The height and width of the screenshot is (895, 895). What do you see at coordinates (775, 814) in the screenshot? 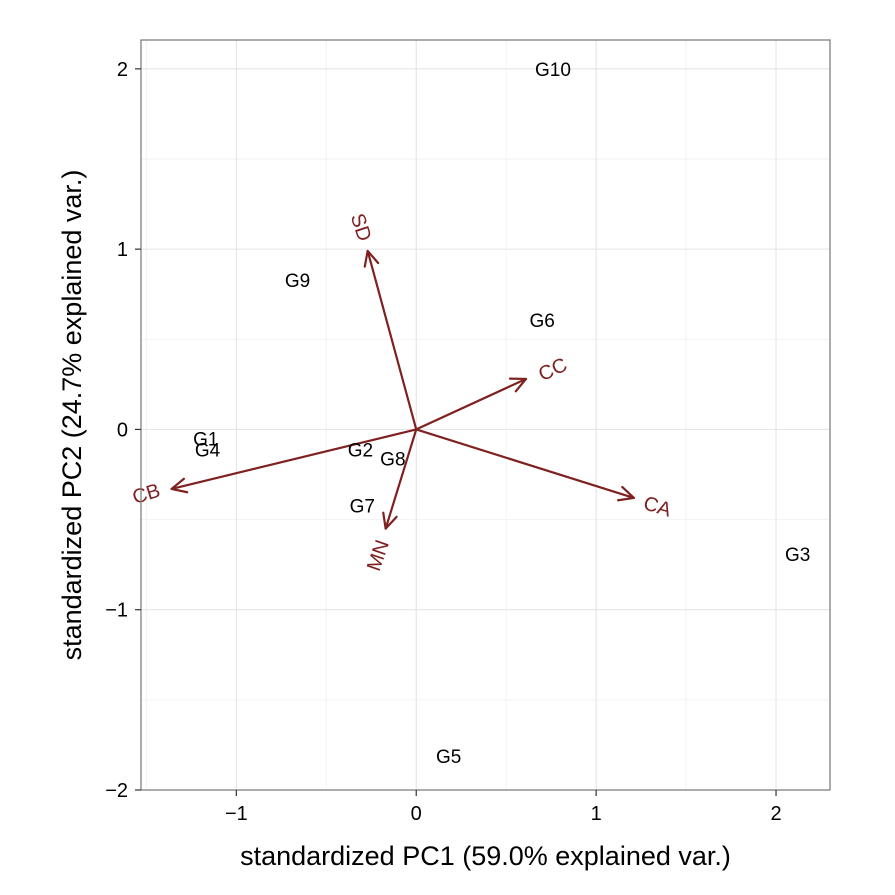
I see `x-tick-label: 2` at bounding box center [775, 814].